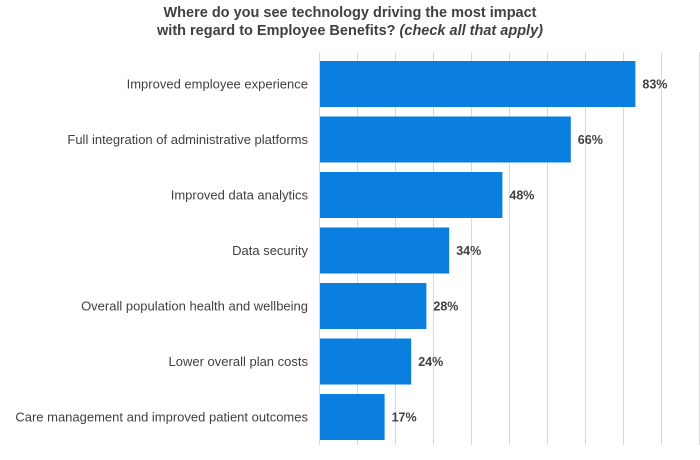  What do you see at coordinates (270, 250) in the screenshot?
I see `category-label: Data security` at bounding box center [270, 250].